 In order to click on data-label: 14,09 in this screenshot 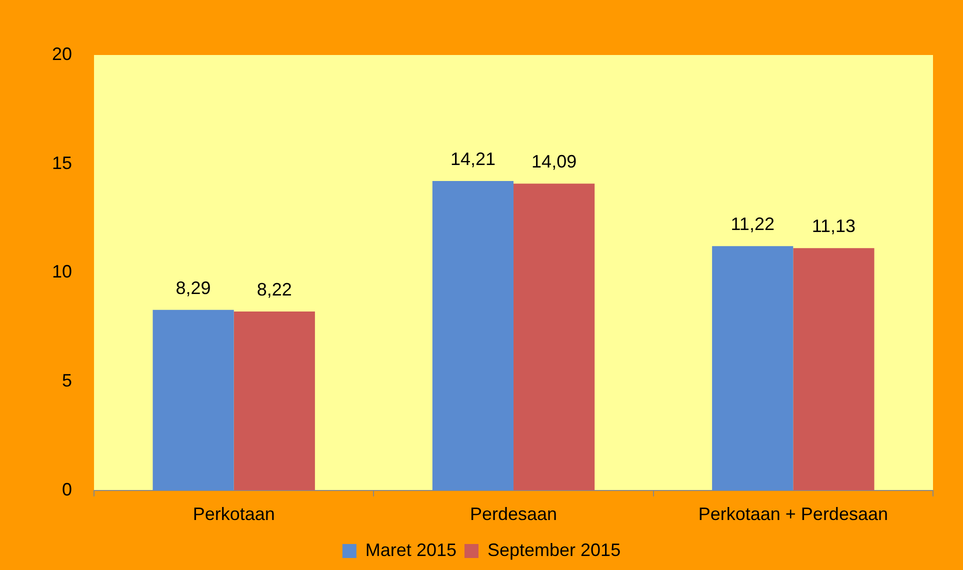, I will do `click(554, 162)`.